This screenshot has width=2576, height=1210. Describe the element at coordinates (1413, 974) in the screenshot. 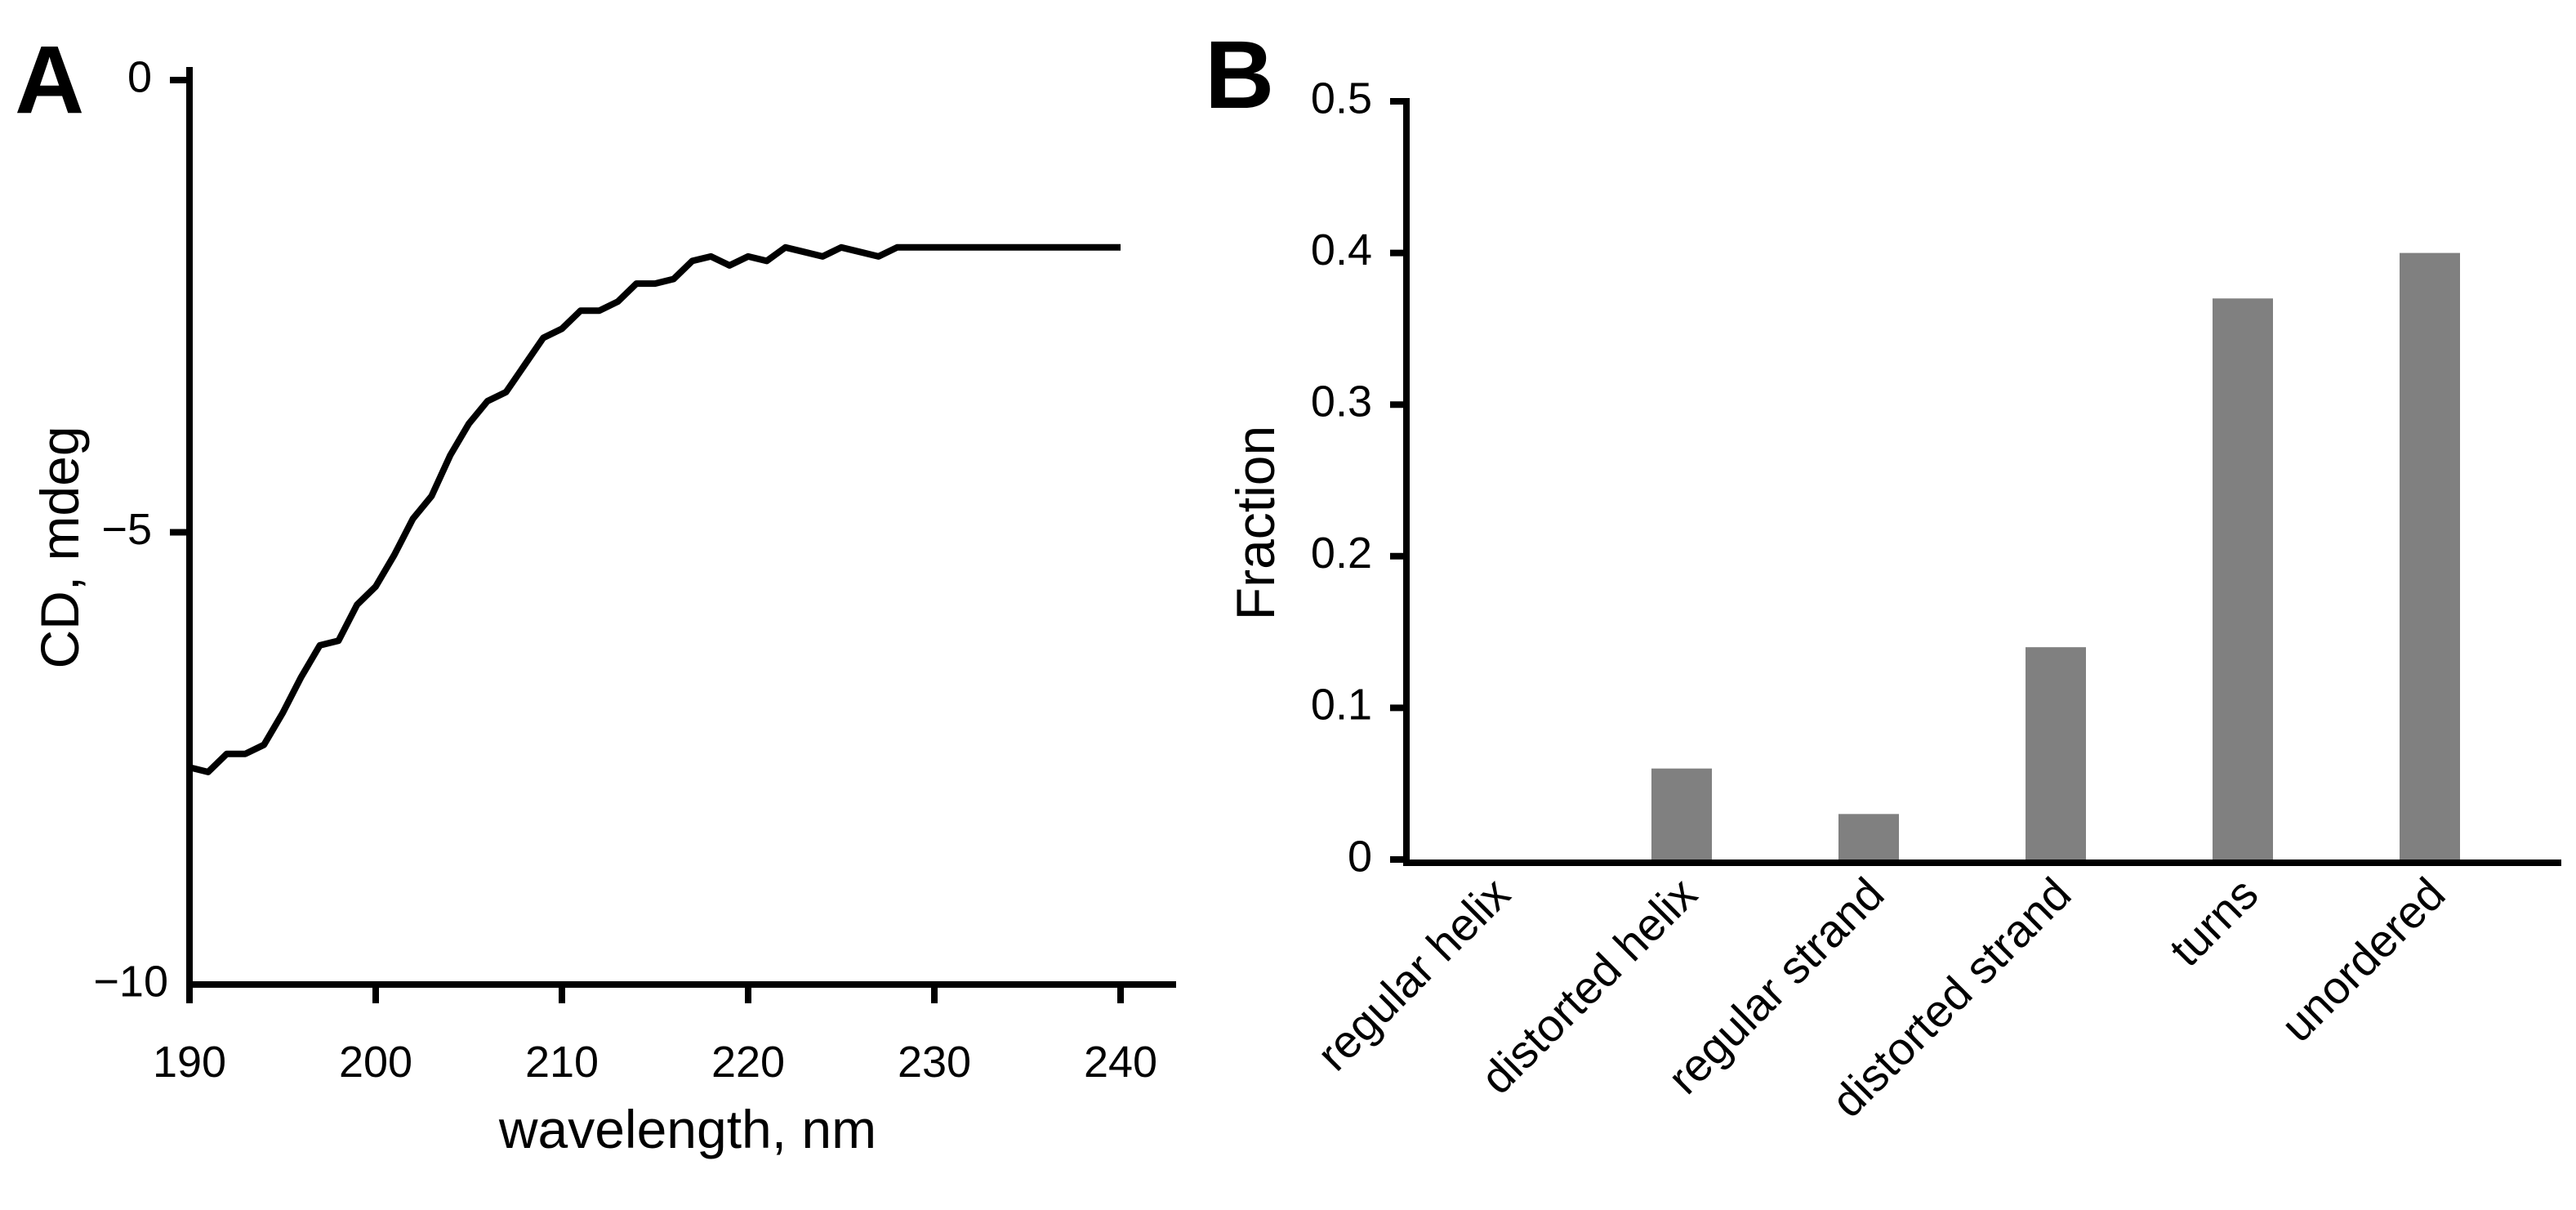

I see `panel-b-category-label: regular helix` at that location.